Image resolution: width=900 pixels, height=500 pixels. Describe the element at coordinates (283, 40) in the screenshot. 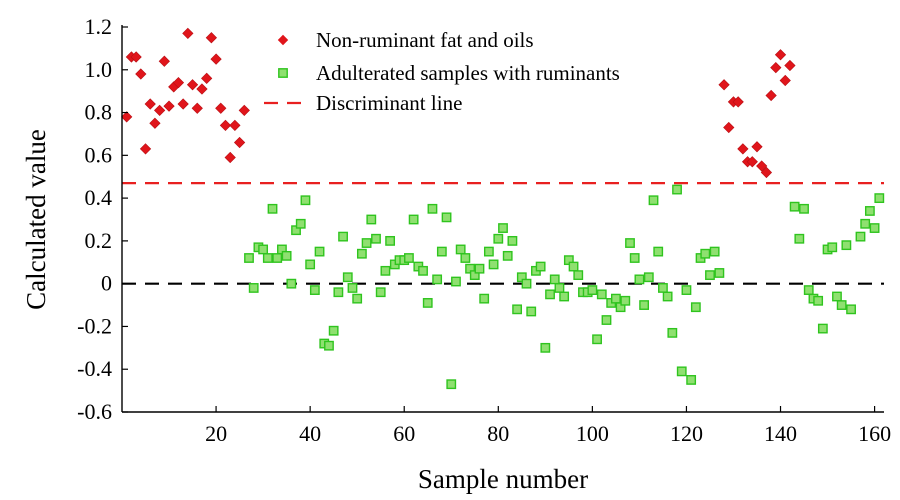

I see `legend-marker-diamond` at that location.